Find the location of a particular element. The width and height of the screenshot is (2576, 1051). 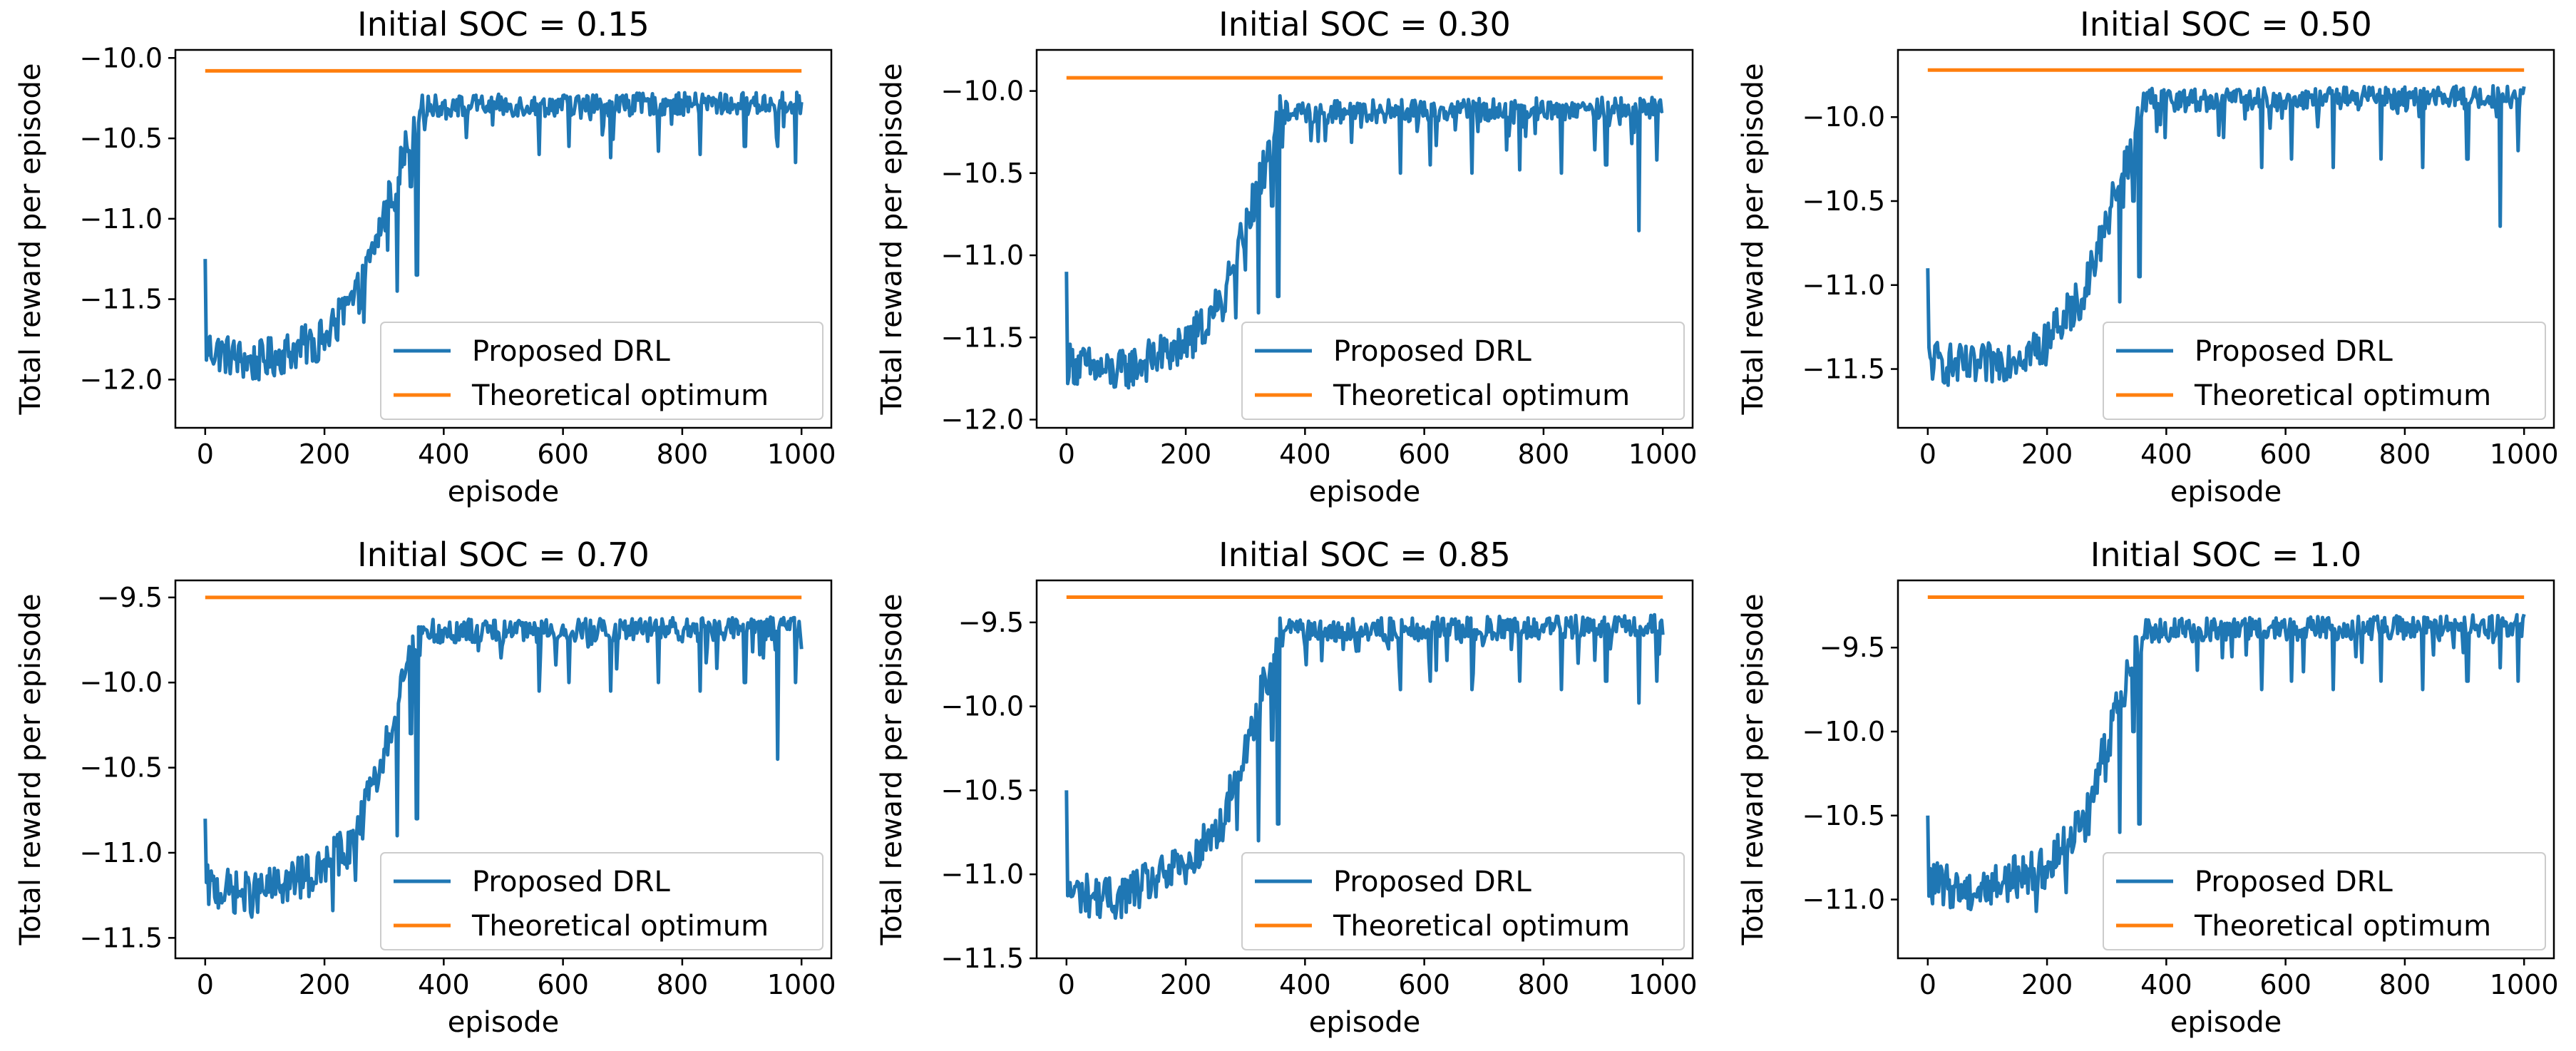

chart-title: Initial SOC = 0.50 is located at coordinates (2226, 24).